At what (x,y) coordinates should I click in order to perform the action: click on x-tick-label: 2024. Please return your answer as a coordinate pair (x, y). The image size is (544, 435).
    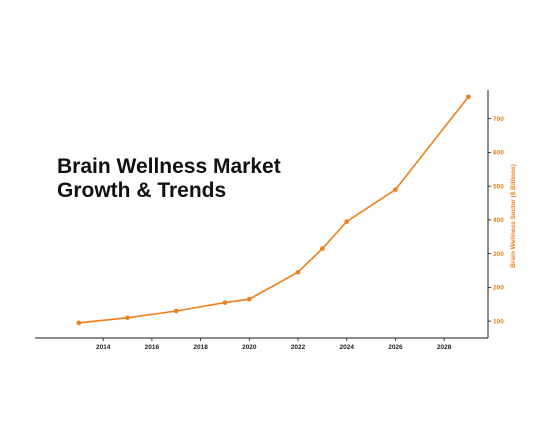
    Looking at the image, I should click on (347, 347).